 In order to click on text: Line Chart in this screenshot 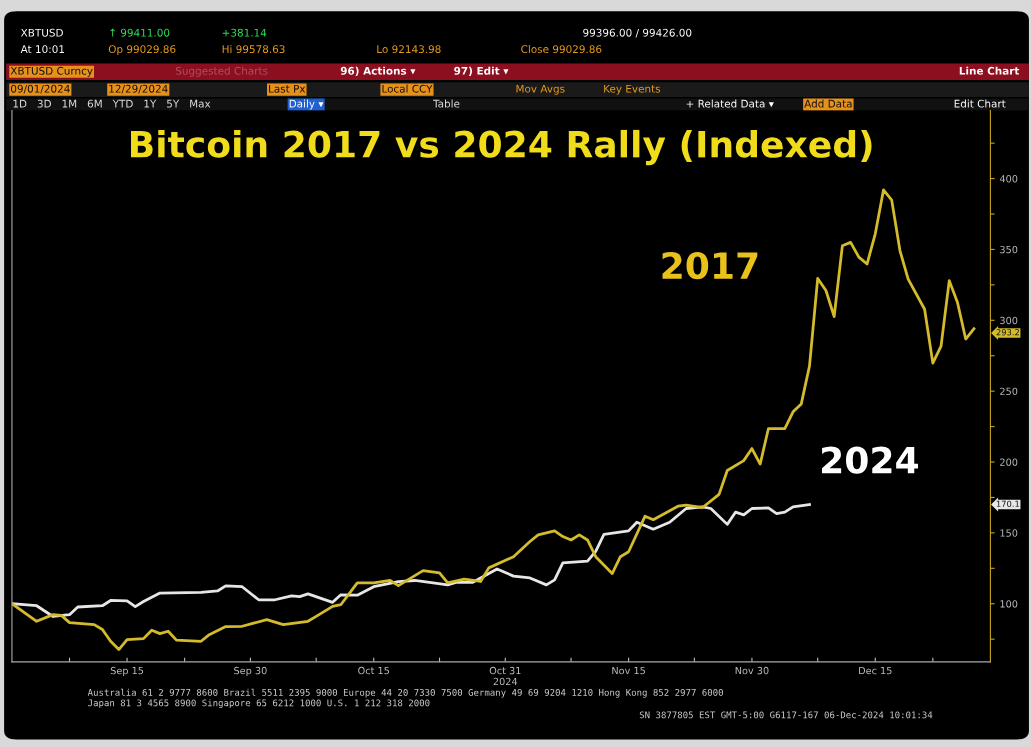, I will do `click(989, 70)`.